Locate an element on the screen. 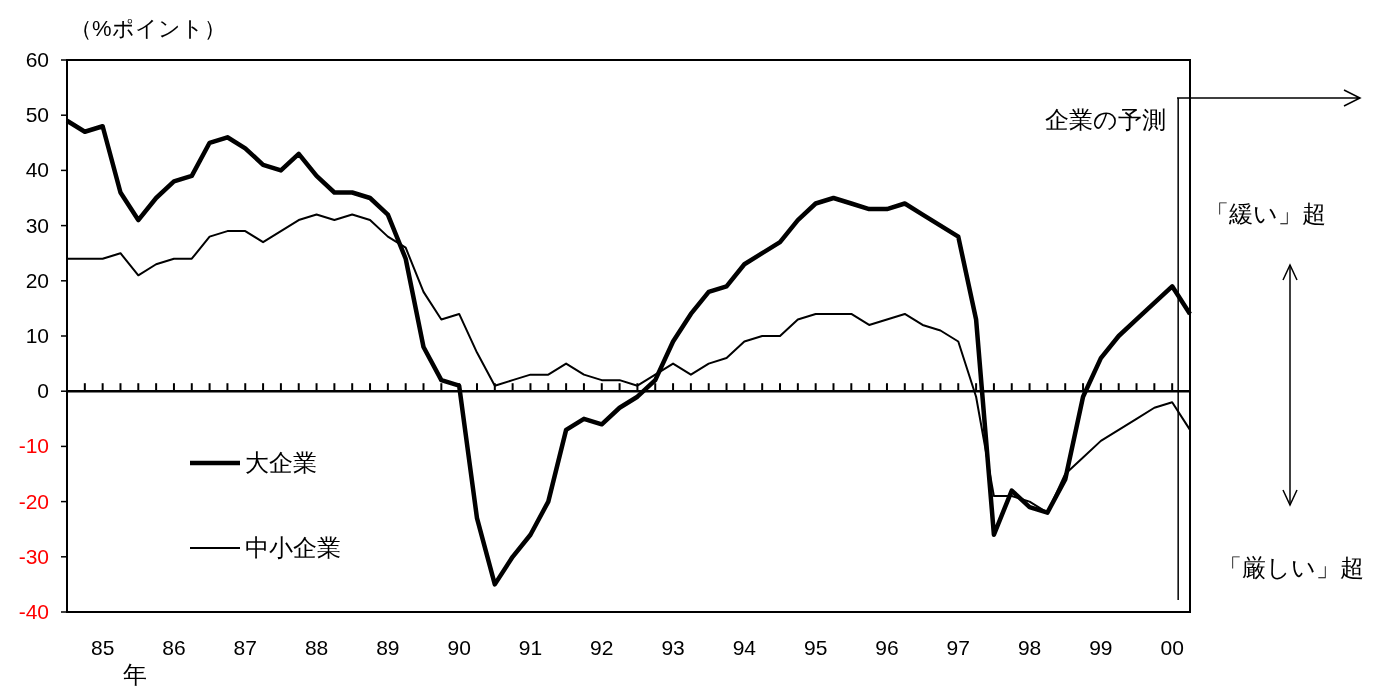 This screenshot has height=687, width=1382. y-tick-label: -10 is located at coordinates (33, 446).